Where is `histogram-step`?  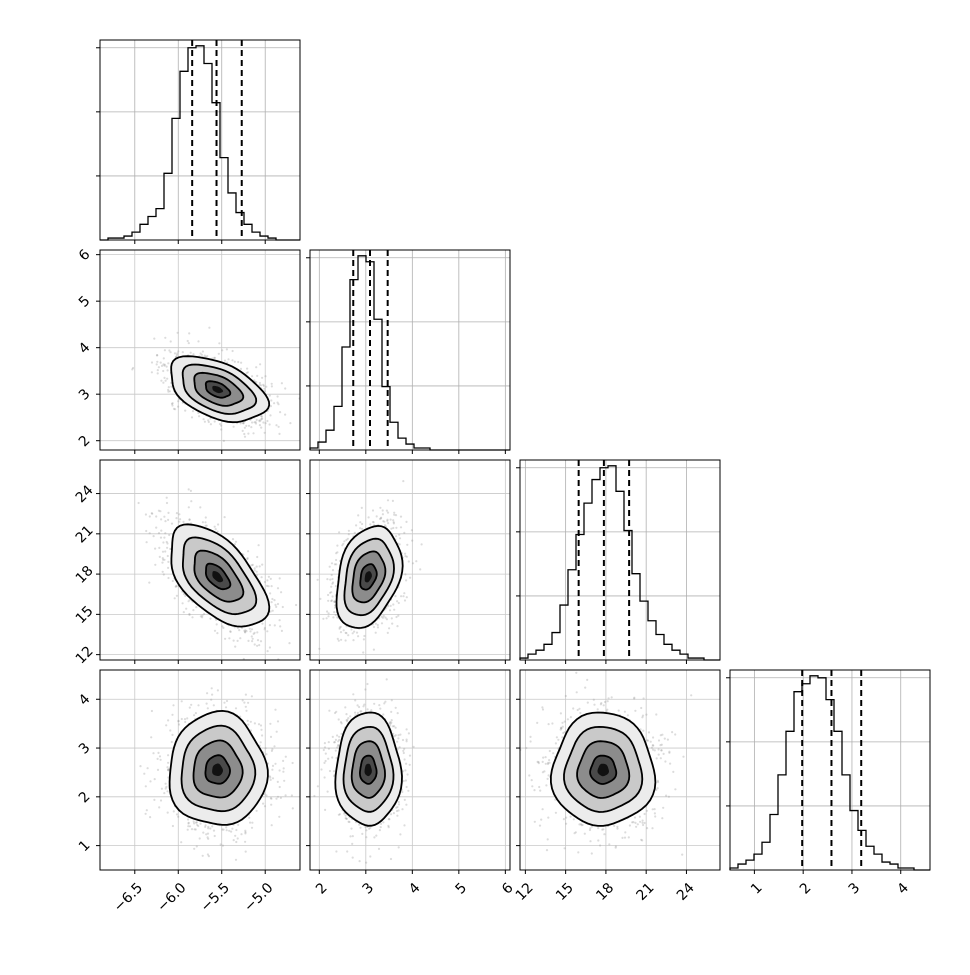 histogram-step is located at coordinates (829, 773).